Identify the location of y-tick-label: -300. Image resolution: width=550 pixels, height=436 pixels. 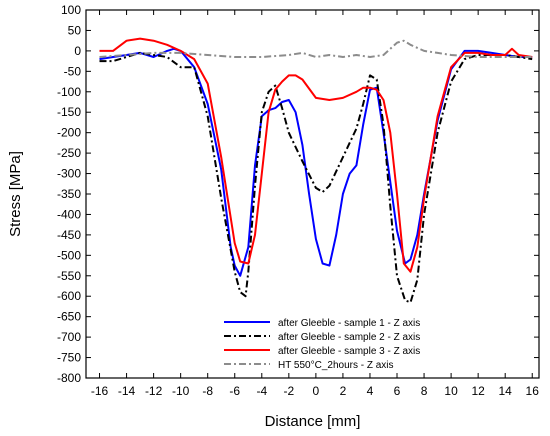
(69, 174).